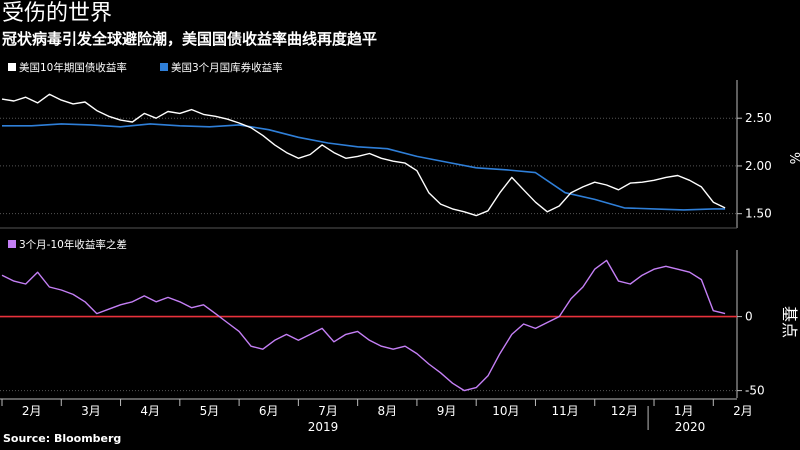 This screenshot has height=450, width=800. What do you see at coordinates (73, 67) in the screenshot?
I see `legend-label-10y: 美国10年期国债收益率` at bounding box center [73, 67].